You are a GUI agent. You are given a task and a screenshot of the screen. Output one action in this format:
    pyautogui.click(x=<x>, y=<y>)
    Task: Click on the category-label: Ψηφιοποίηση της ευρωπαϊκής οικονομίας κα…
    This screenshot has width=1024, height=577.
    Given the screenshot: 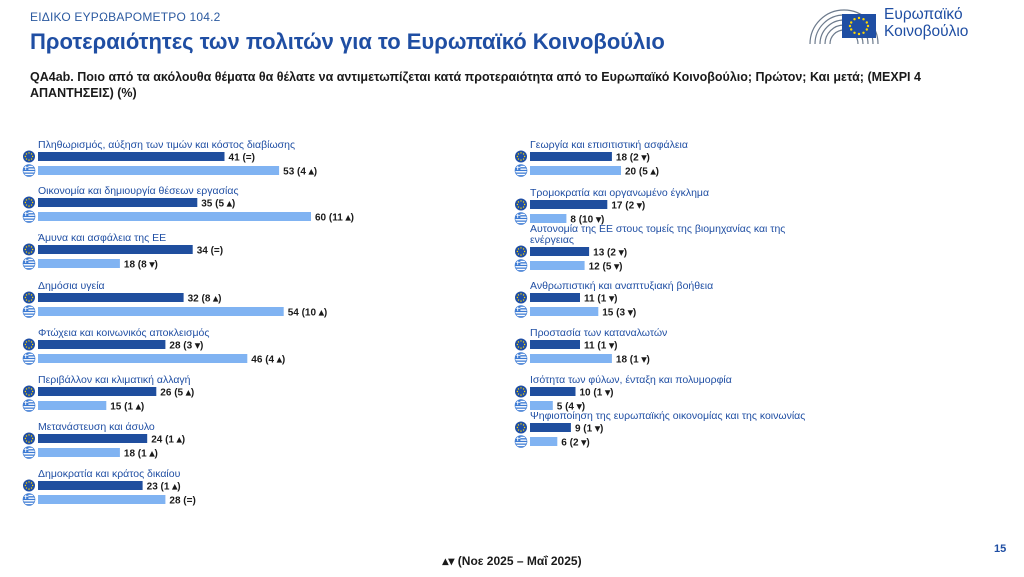 What is the action you would take?
    pyautogui.click(x=667, y=416)
    